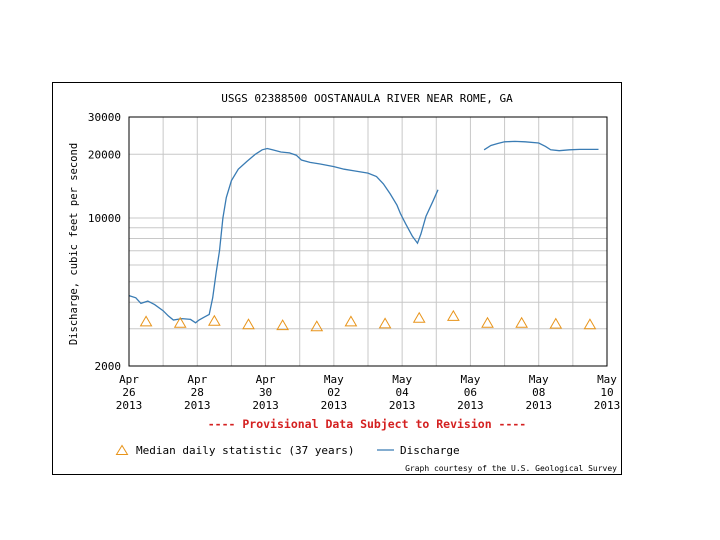  Describe the element at coordinates (108, 366) in the screenshot. I see `y-tick-label: 2000` at that location.